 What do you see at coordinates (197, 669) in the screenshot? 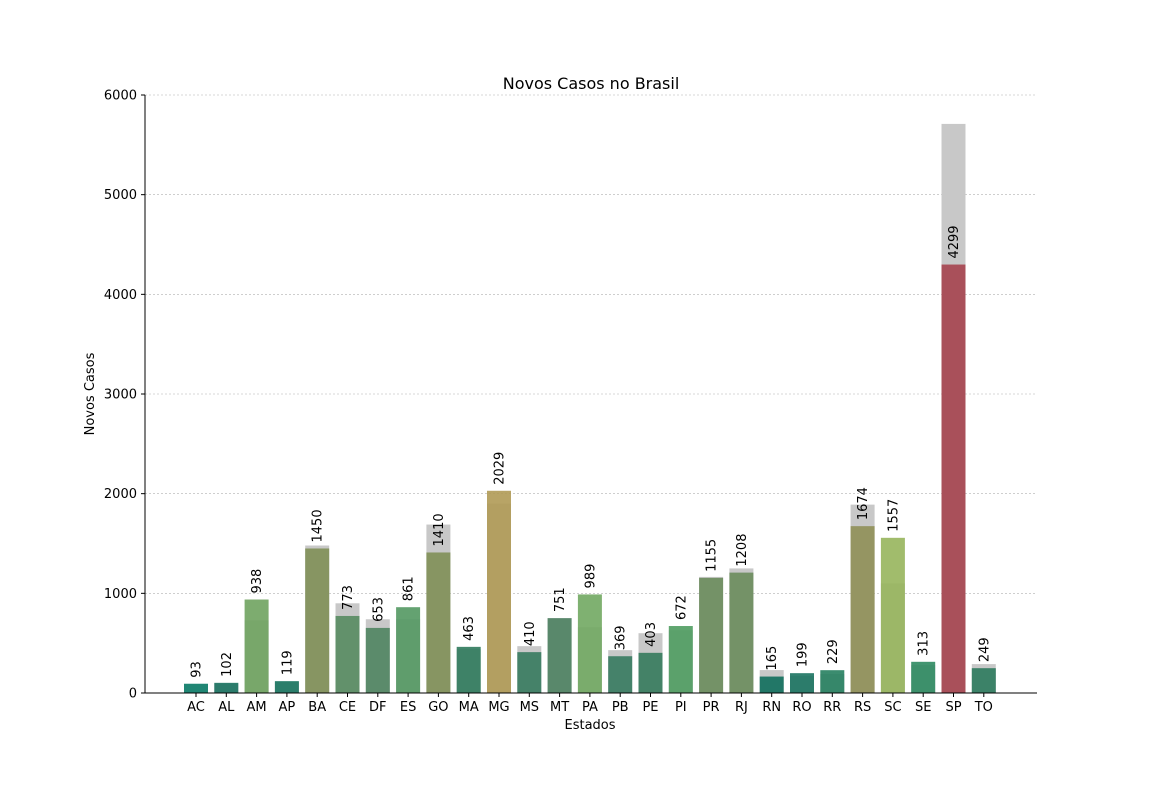
I see `data-label: 93` at bounding box center [197, 669].